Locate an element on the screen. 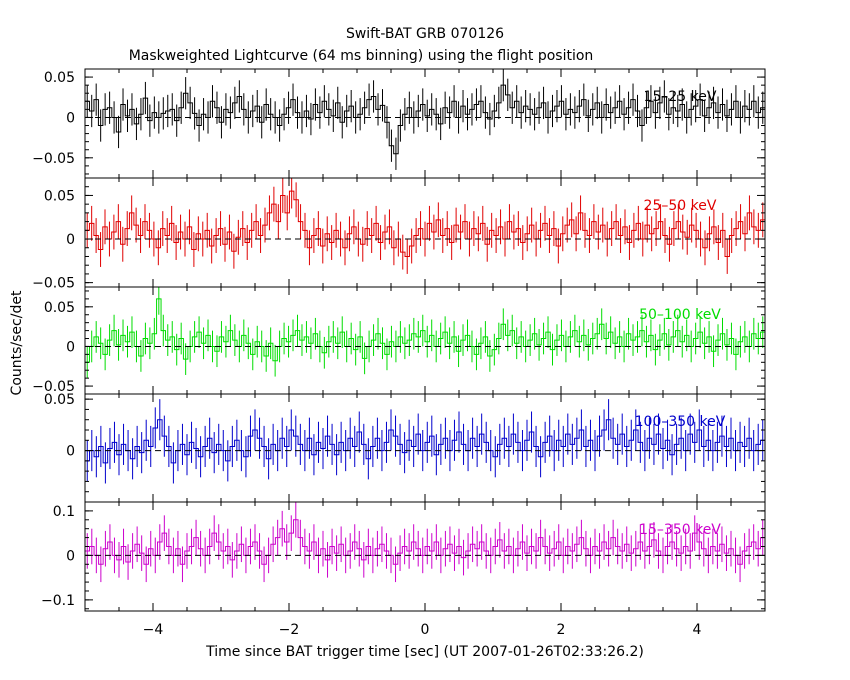 Image resolution: width=850 pixels, height=680 pixels. x-tick-label: −2 is located at coordinates (289, 630).